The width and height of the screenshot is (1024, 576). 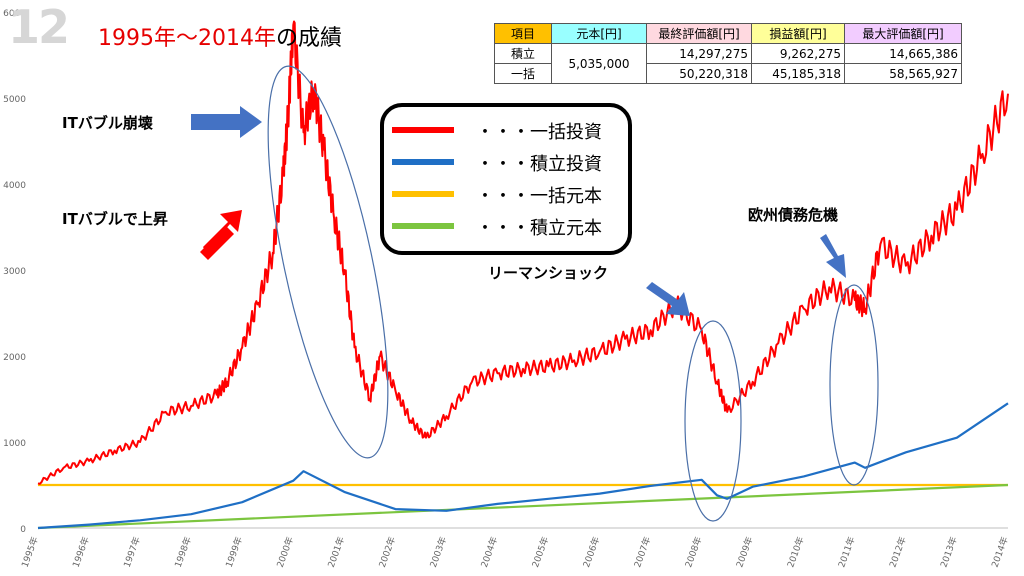 What do you see at coordinates (744, 552) in the screenshot?
I see `x-tick-label: 2009年` at bounding box center [744, 552].